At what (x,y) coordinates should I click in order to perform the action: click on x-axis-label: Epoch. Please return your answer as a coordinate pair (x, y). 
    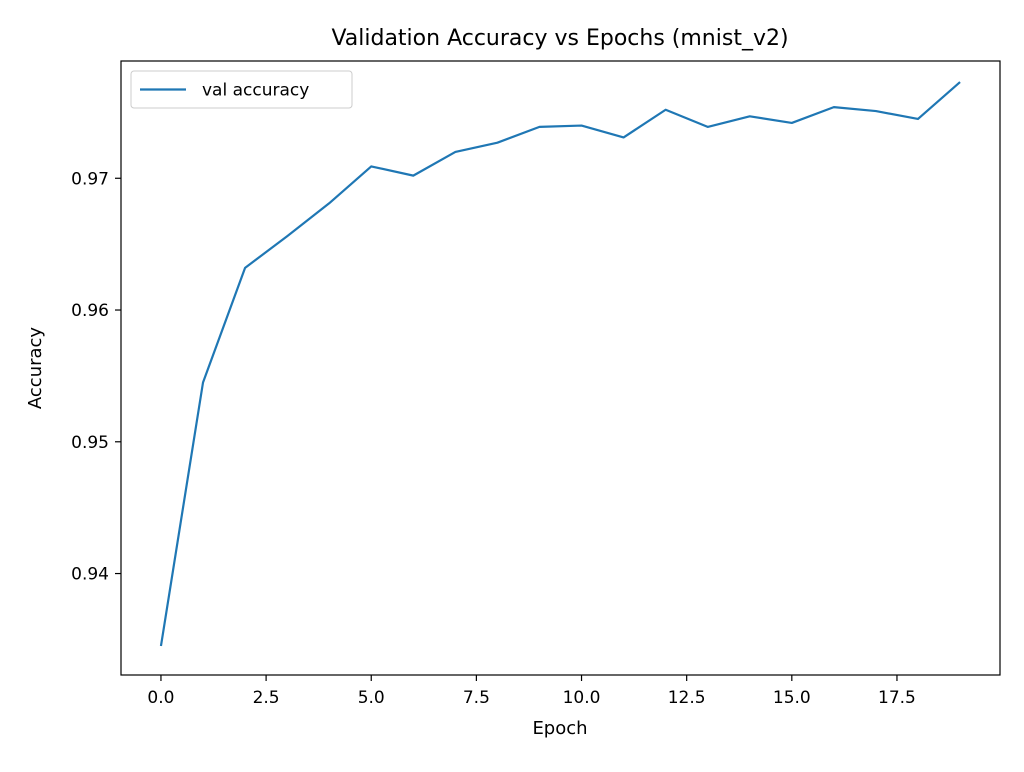
    Looking at the image, I should click on (559, 728).